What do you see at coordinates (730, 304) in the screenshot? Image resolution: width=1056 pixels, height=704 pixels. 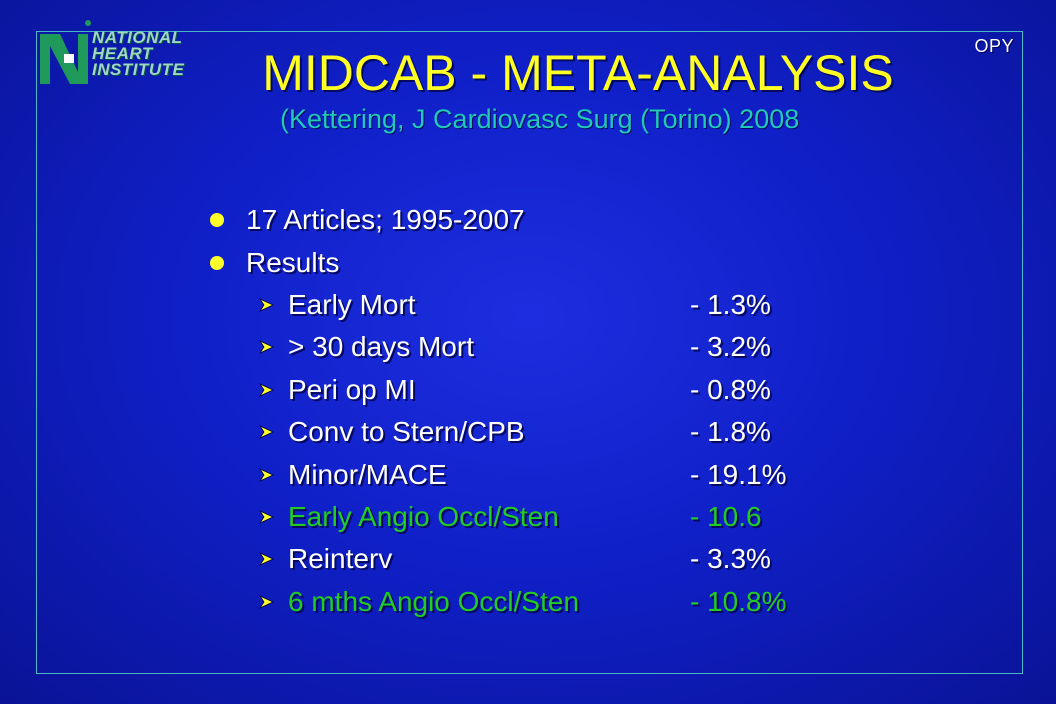 I see `result-value: - 1.3%` at bounding box center [730, 304].